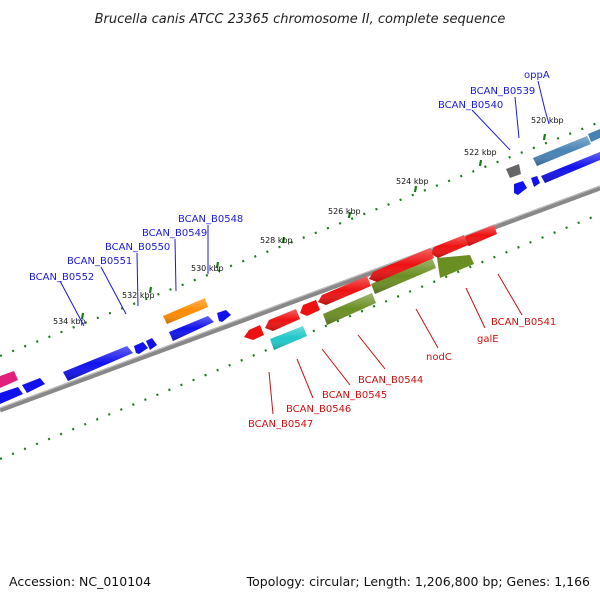 The image size is (600, 600). What do you see at coordinates (254, 332) in the screenshot?
I see `gene-BCAN_B0547` at bounding box center [254, 332].